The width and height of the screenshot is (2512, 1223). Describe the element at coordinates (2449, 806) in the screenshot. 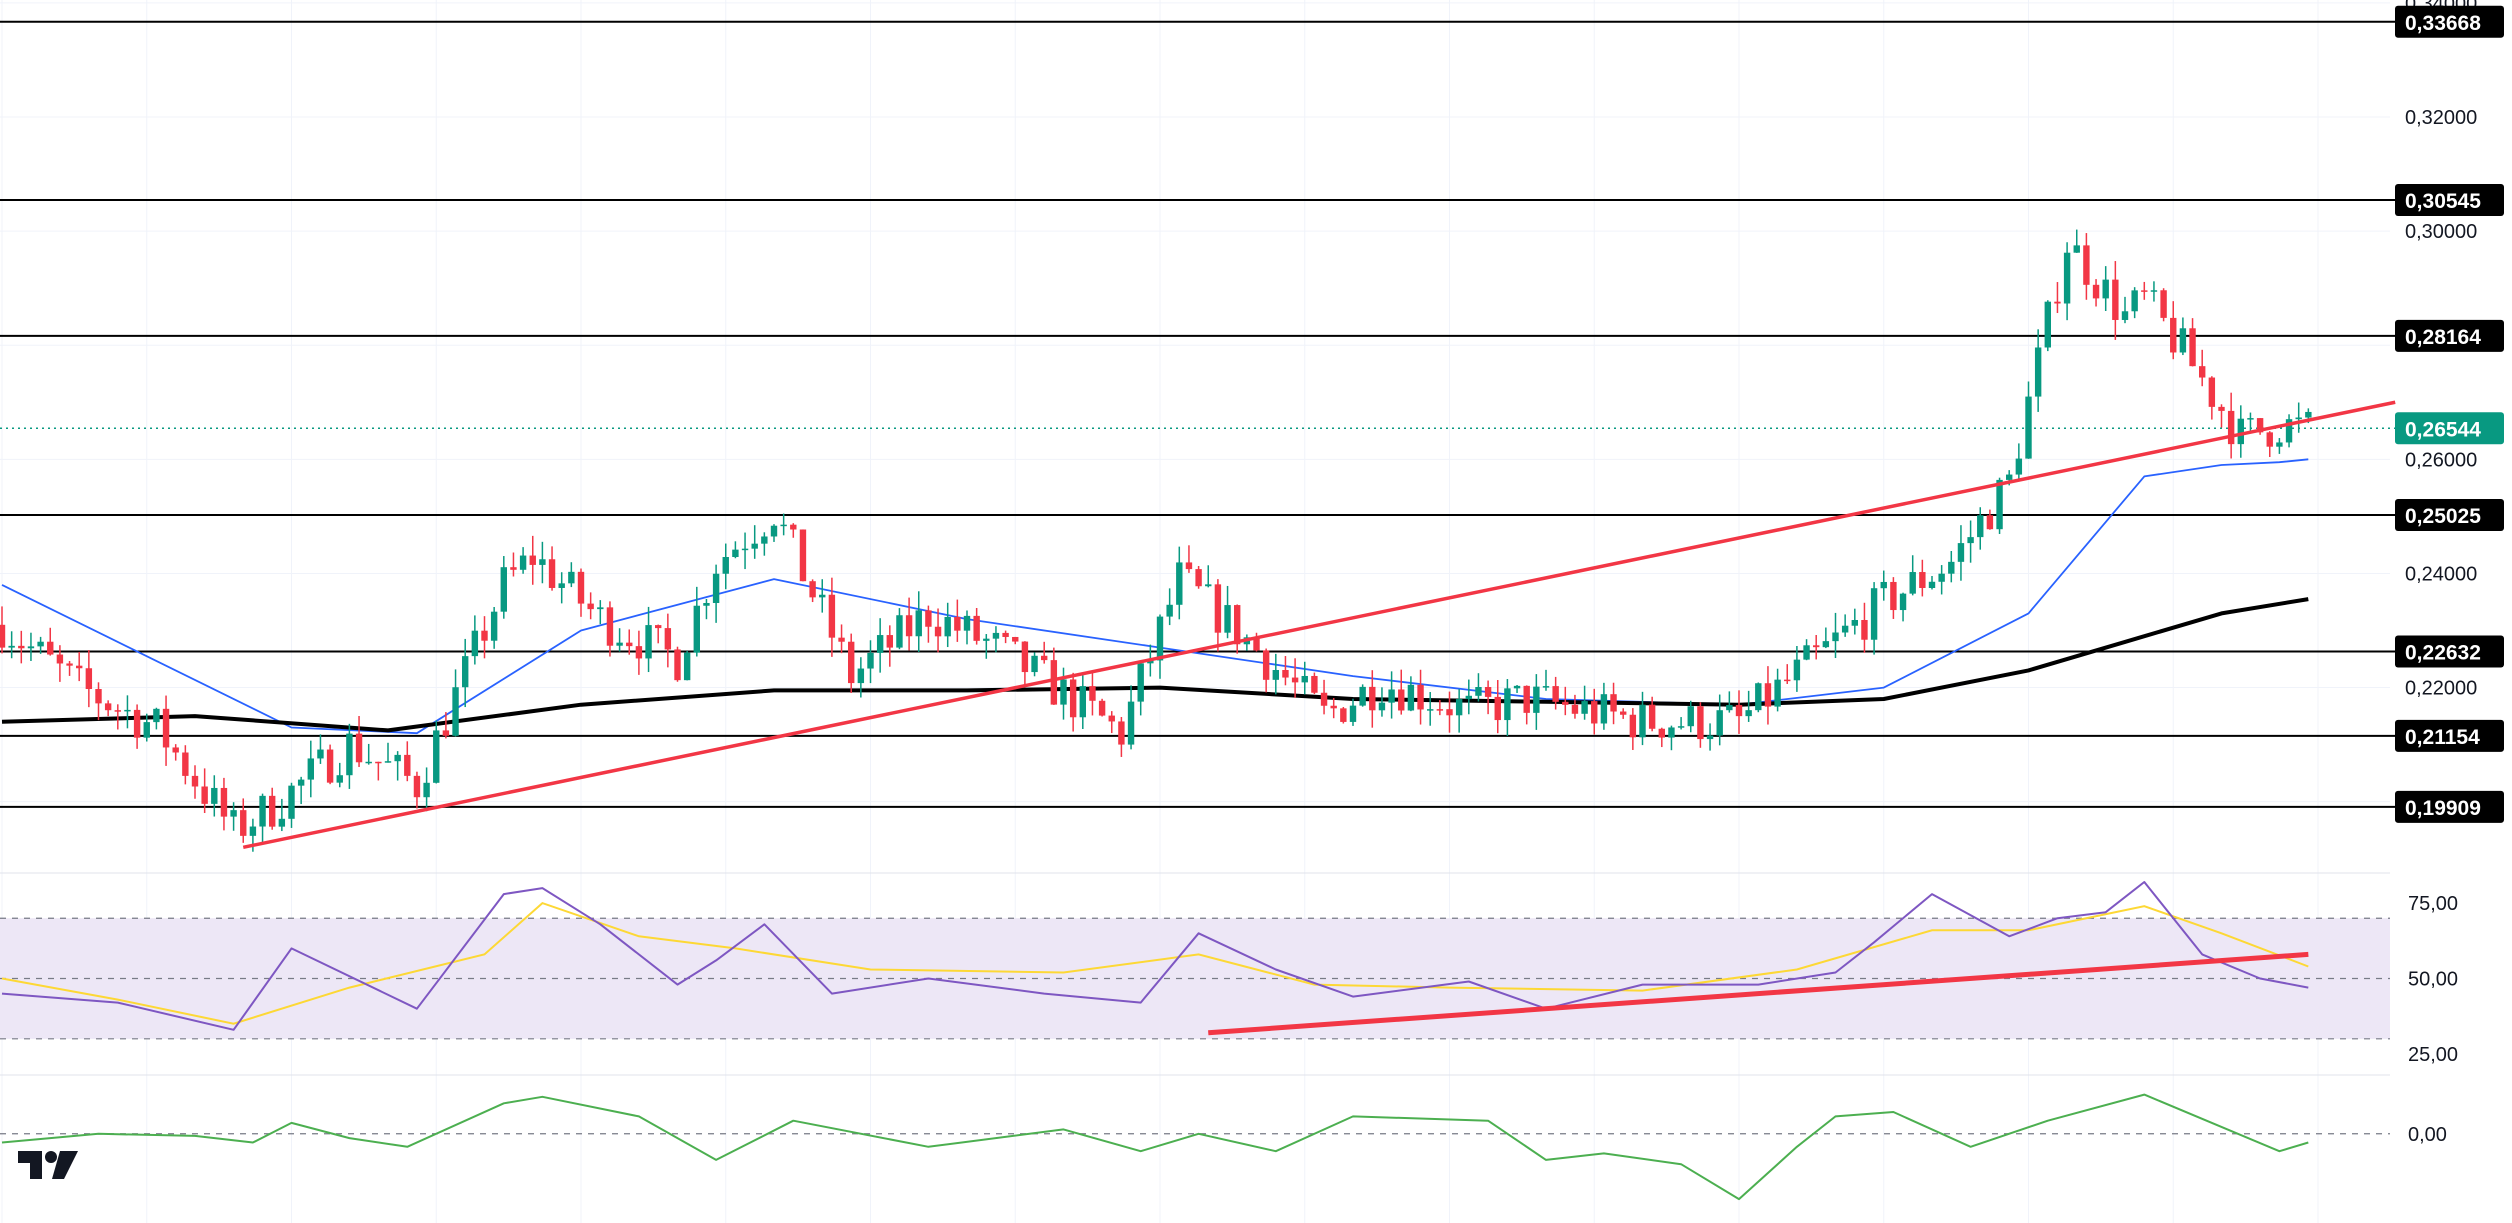

I see `price-level-label-box` at that location.